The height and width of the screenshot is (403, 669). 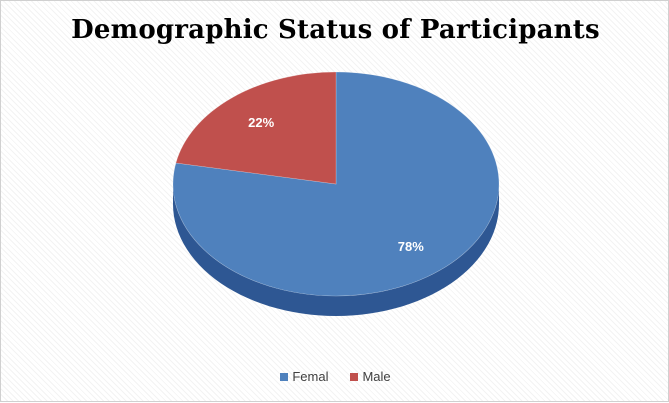 What do you see at coordinates (376, 376) in the screenshot?
I see `legend-label-male: Male` at bounding box center [376, 376].